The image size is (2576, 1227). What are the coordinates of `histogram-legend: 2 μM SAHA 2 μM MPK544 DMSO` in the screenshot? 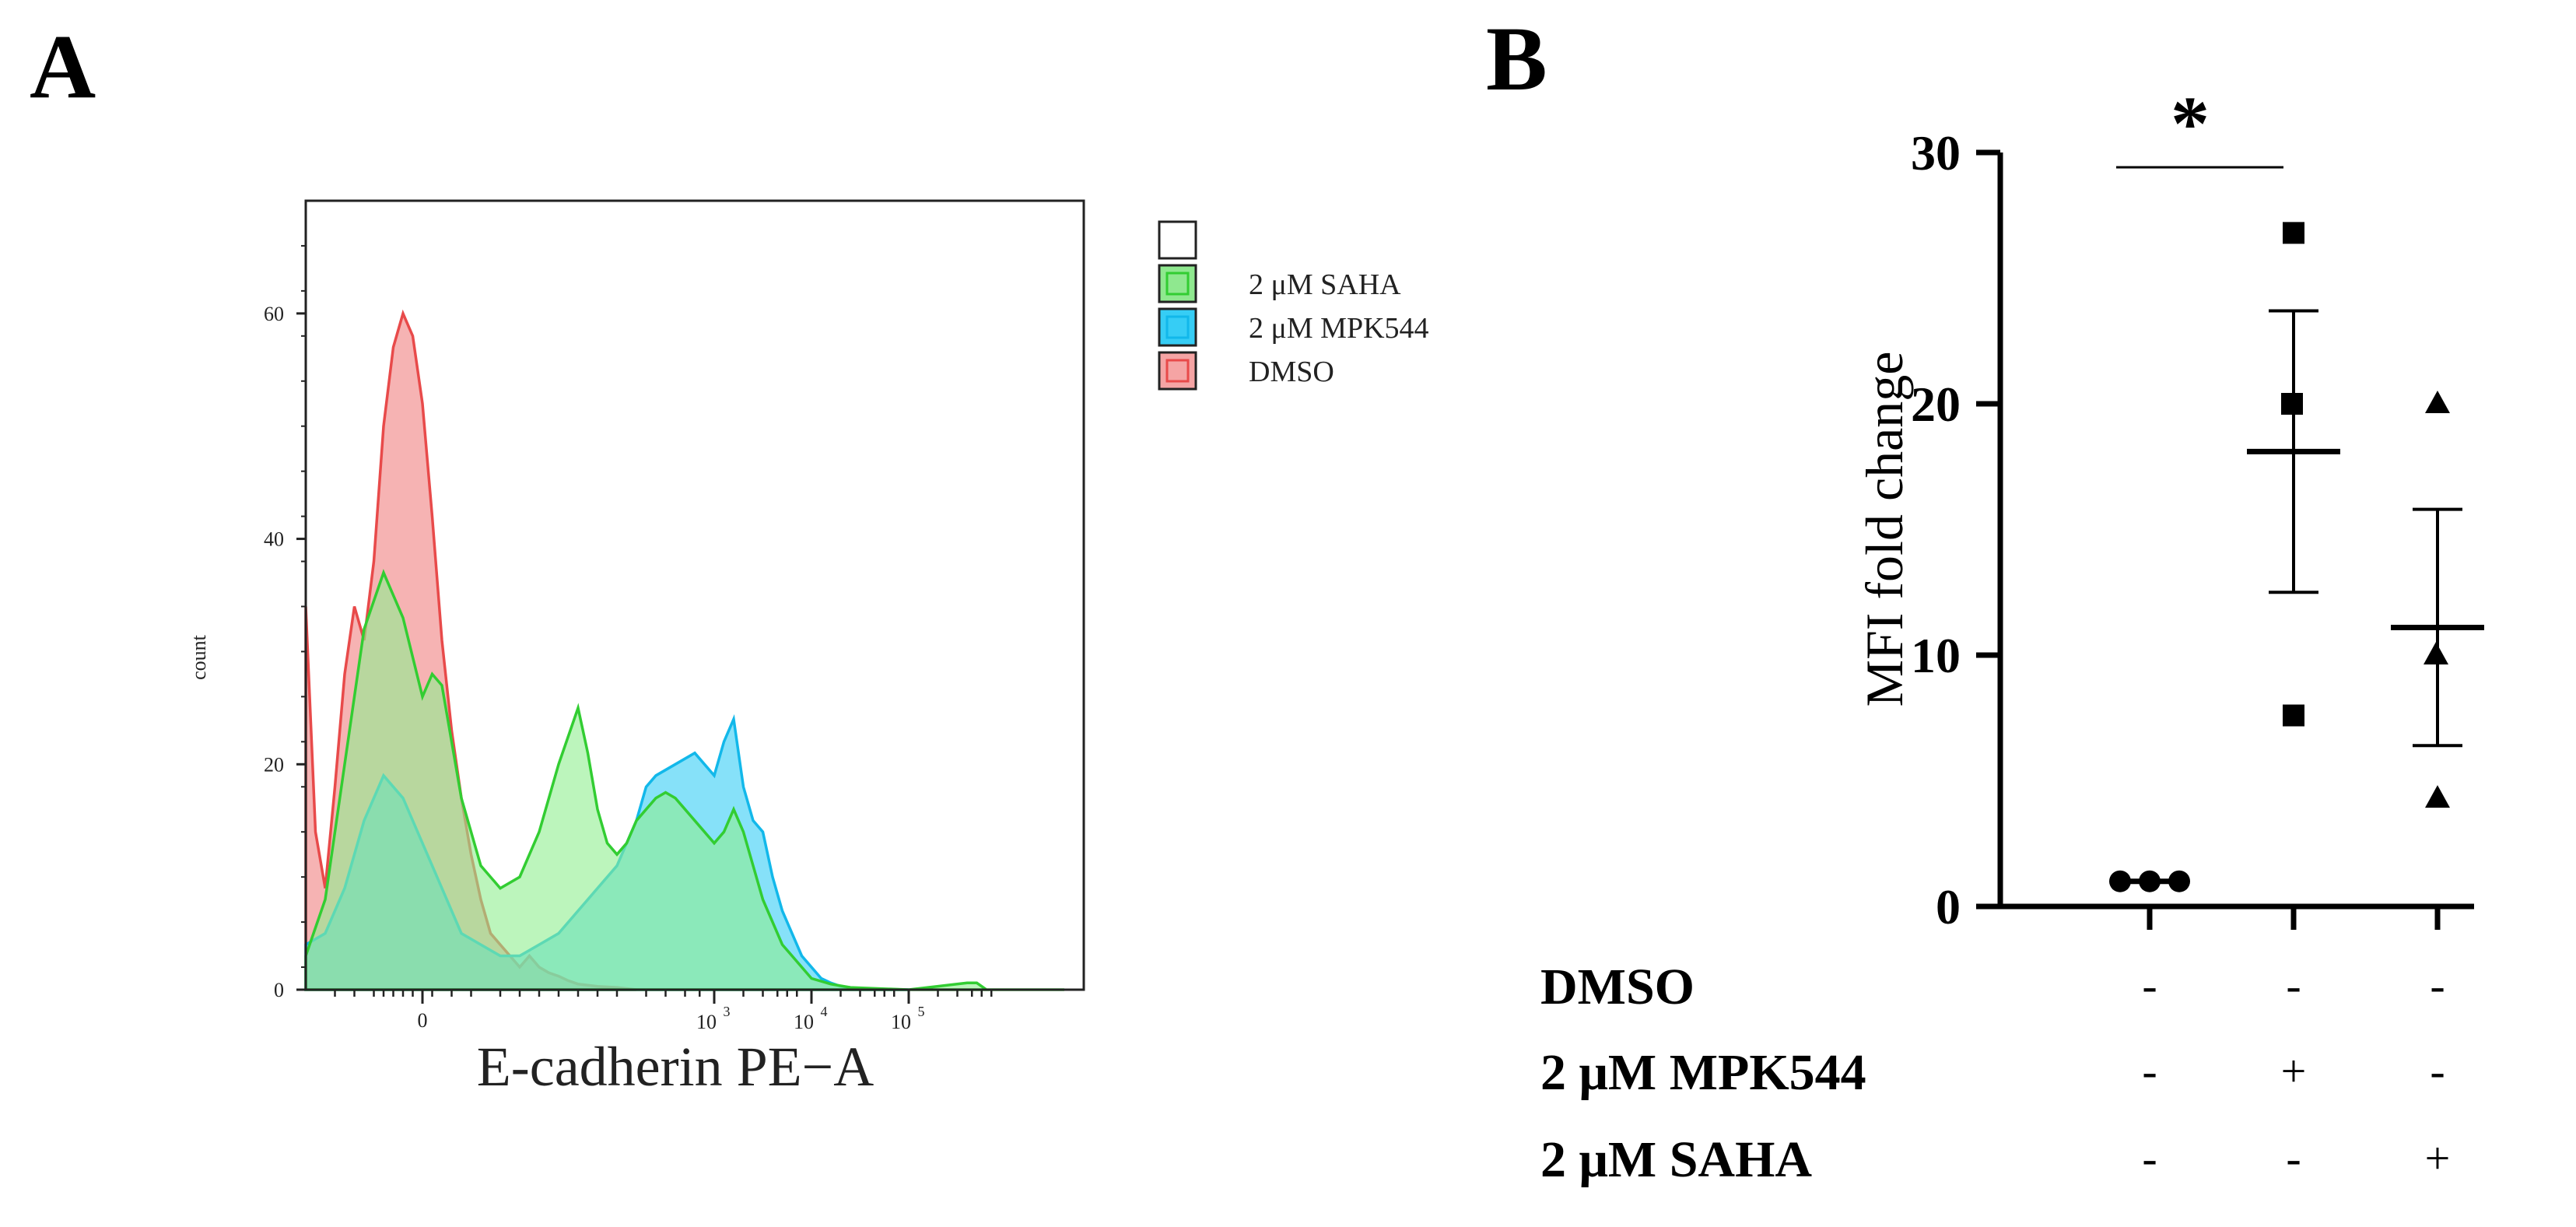 It's located at (1293, 306).